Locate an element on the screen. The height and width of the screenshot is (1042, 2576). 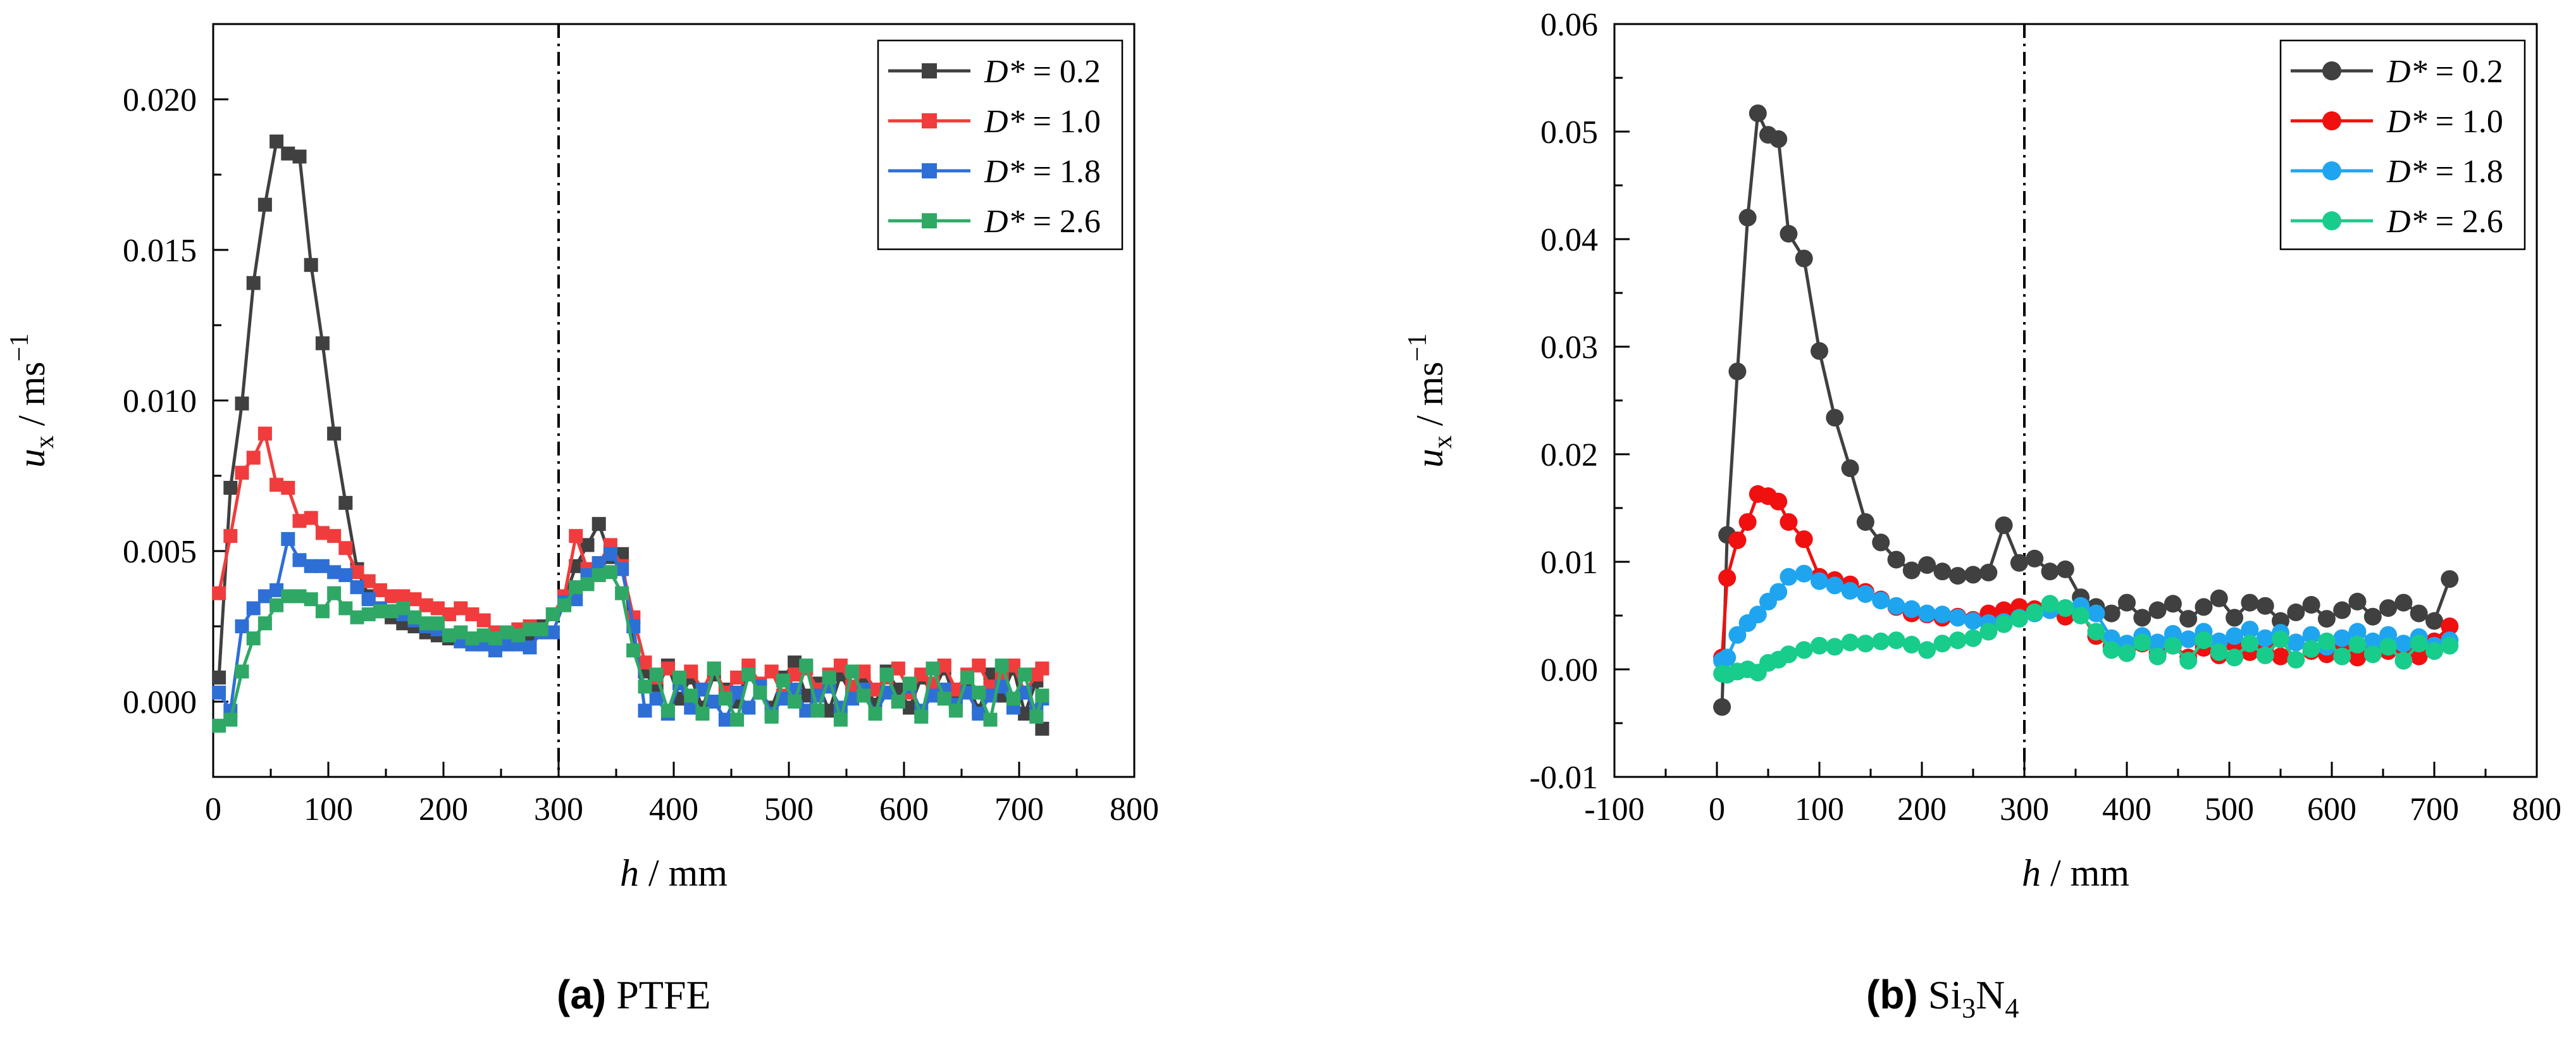
x-tick-label-b: 400 is located at coordinates (2127, 809).